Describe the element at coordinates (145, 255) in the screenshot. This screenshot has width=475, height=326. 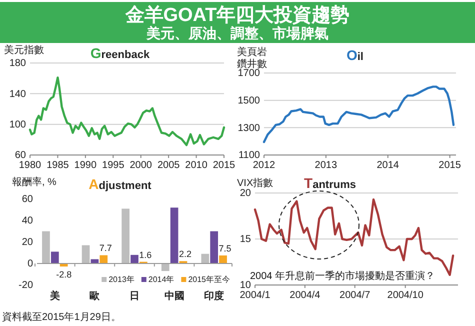
I see `data-label: 1.6` at that location.